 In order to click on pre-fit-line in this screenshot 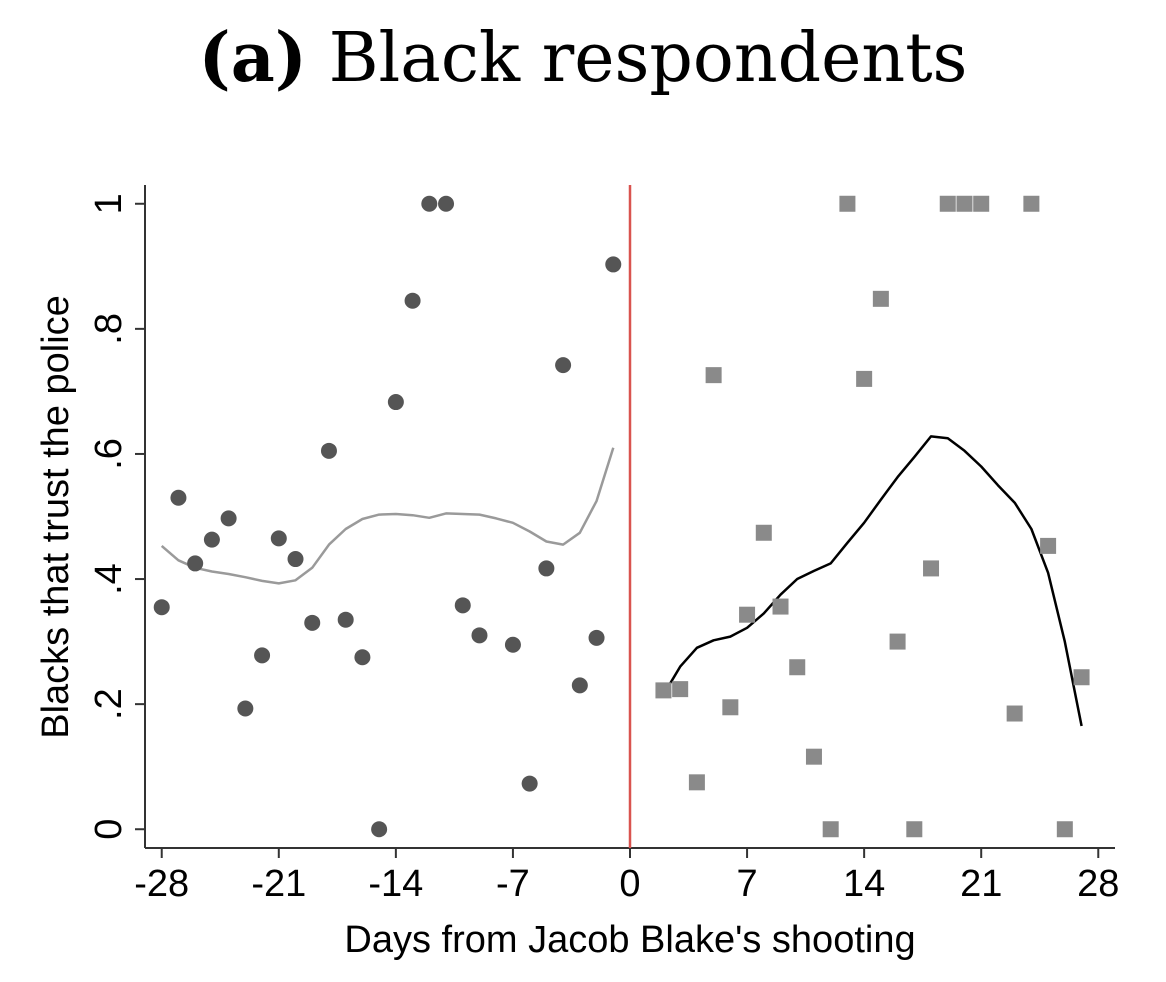, I will do `click(387, 516)`.